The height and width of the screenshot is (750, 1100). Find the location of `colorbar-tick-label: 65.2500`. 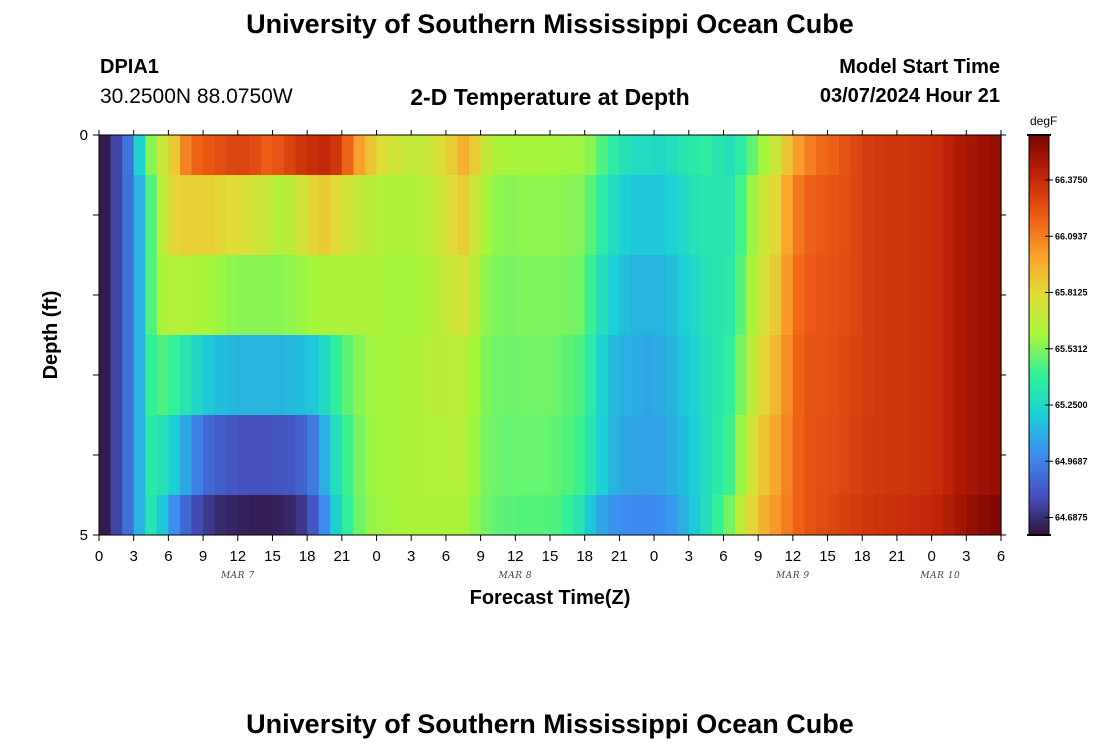

colorbar-tick-label: 65.2500 is located at coordinates (1071, 405).